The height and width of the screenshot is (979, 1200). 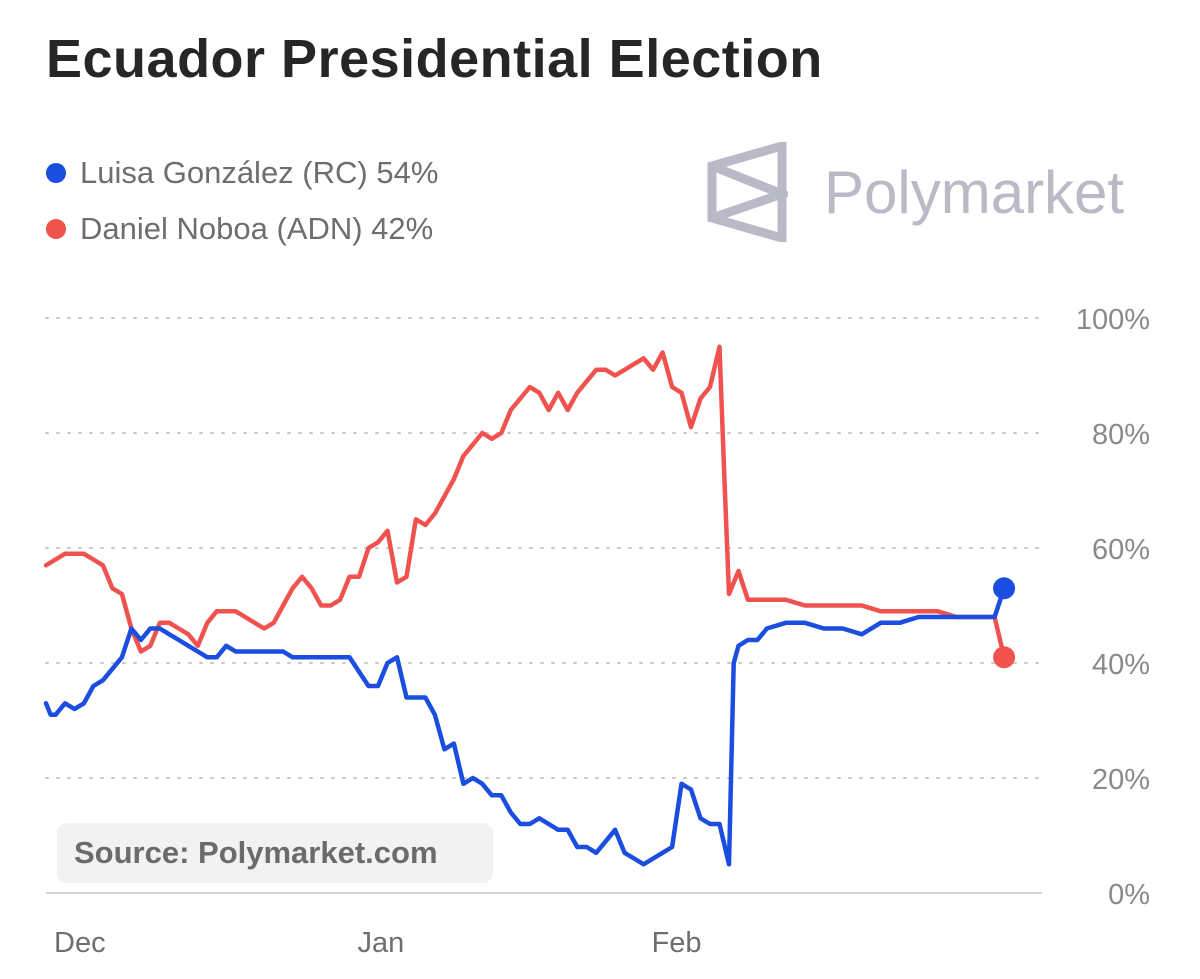 I want to click on legend-item-gonzalez: Luisa González (RC) 54%, so click(x=242, y=173).